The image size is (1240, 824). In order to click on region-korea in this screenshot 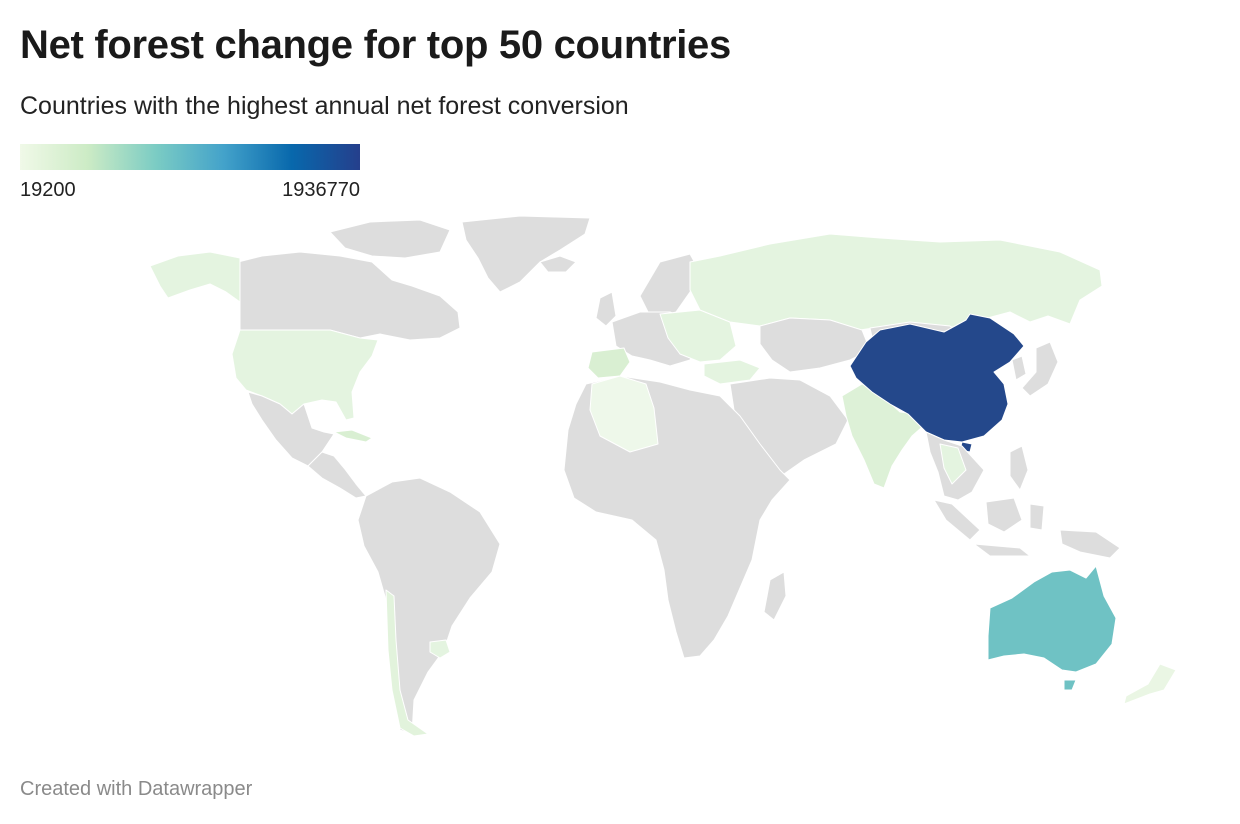, I will do `click(1019, 368)`.